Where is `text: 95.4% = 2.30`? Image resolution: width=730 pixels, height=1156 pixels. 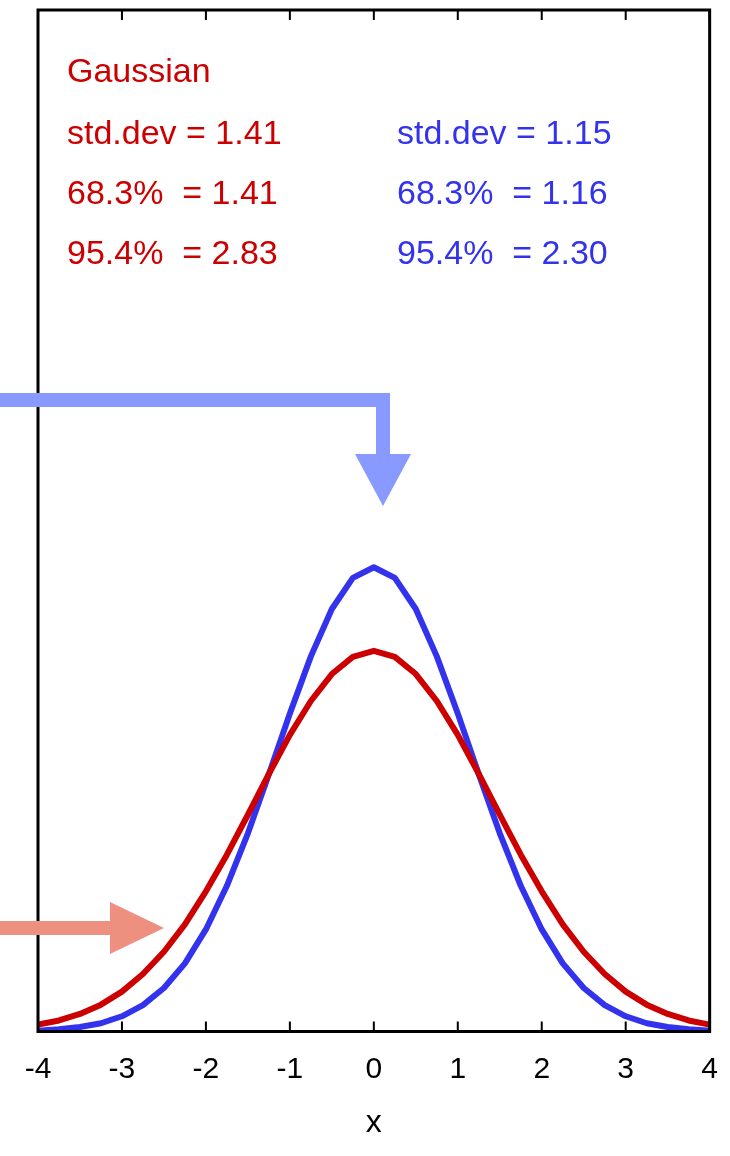 text: 95.4% = 2.30 is located at coordinates (502, 252).